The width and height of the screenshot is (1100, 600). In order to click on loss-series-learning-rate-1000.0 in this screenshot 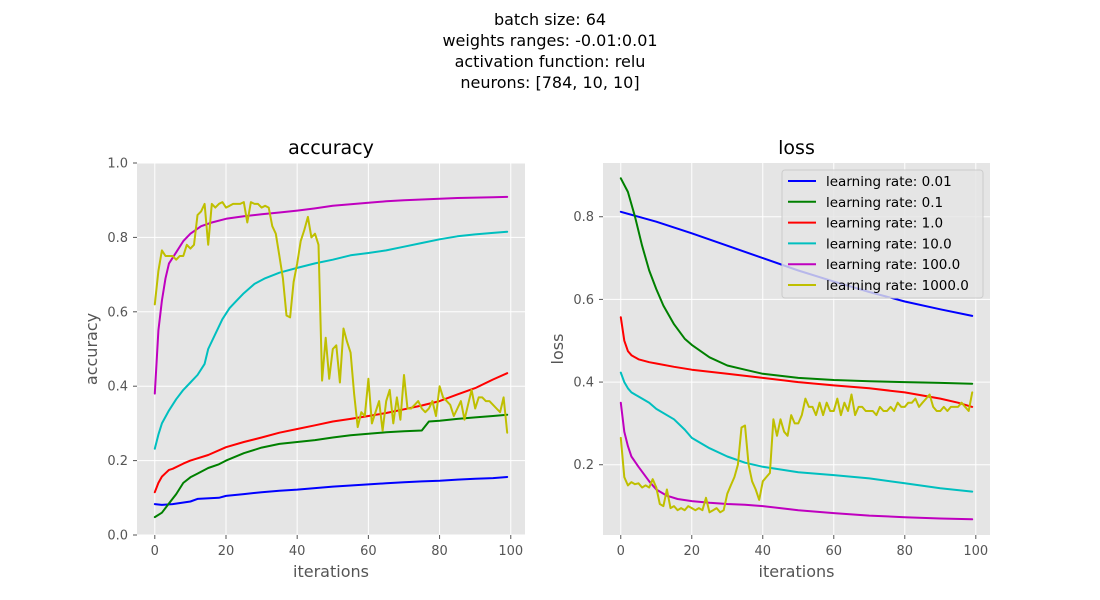, I will do `click(796, 452)`.